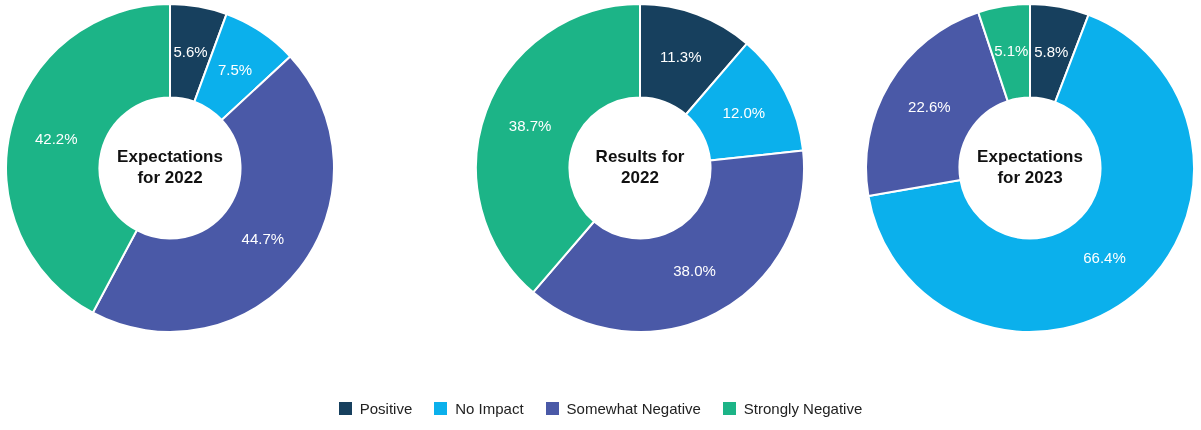 The width and height of the screenshot is (1201, 430). Describe the element at coordinates (681, 57) in the screenshot. I see `data-label: 11.3%` at that location.